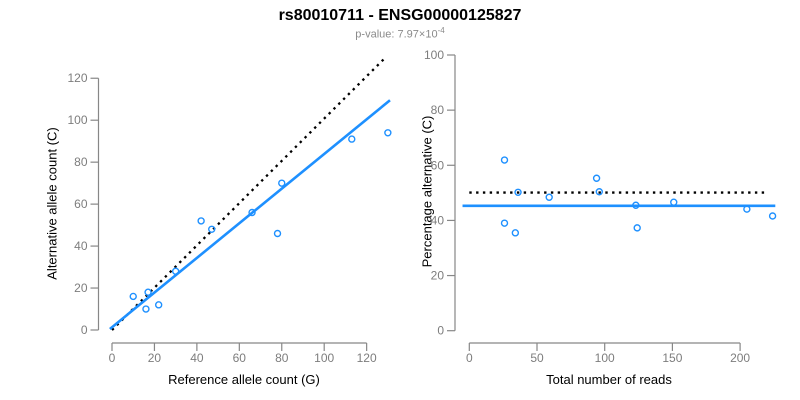 This screenshot has height=400, width=800. Describe the element at coordinates (367, 358) in the screenshot. I see `x-tick-label: 120` at that location.